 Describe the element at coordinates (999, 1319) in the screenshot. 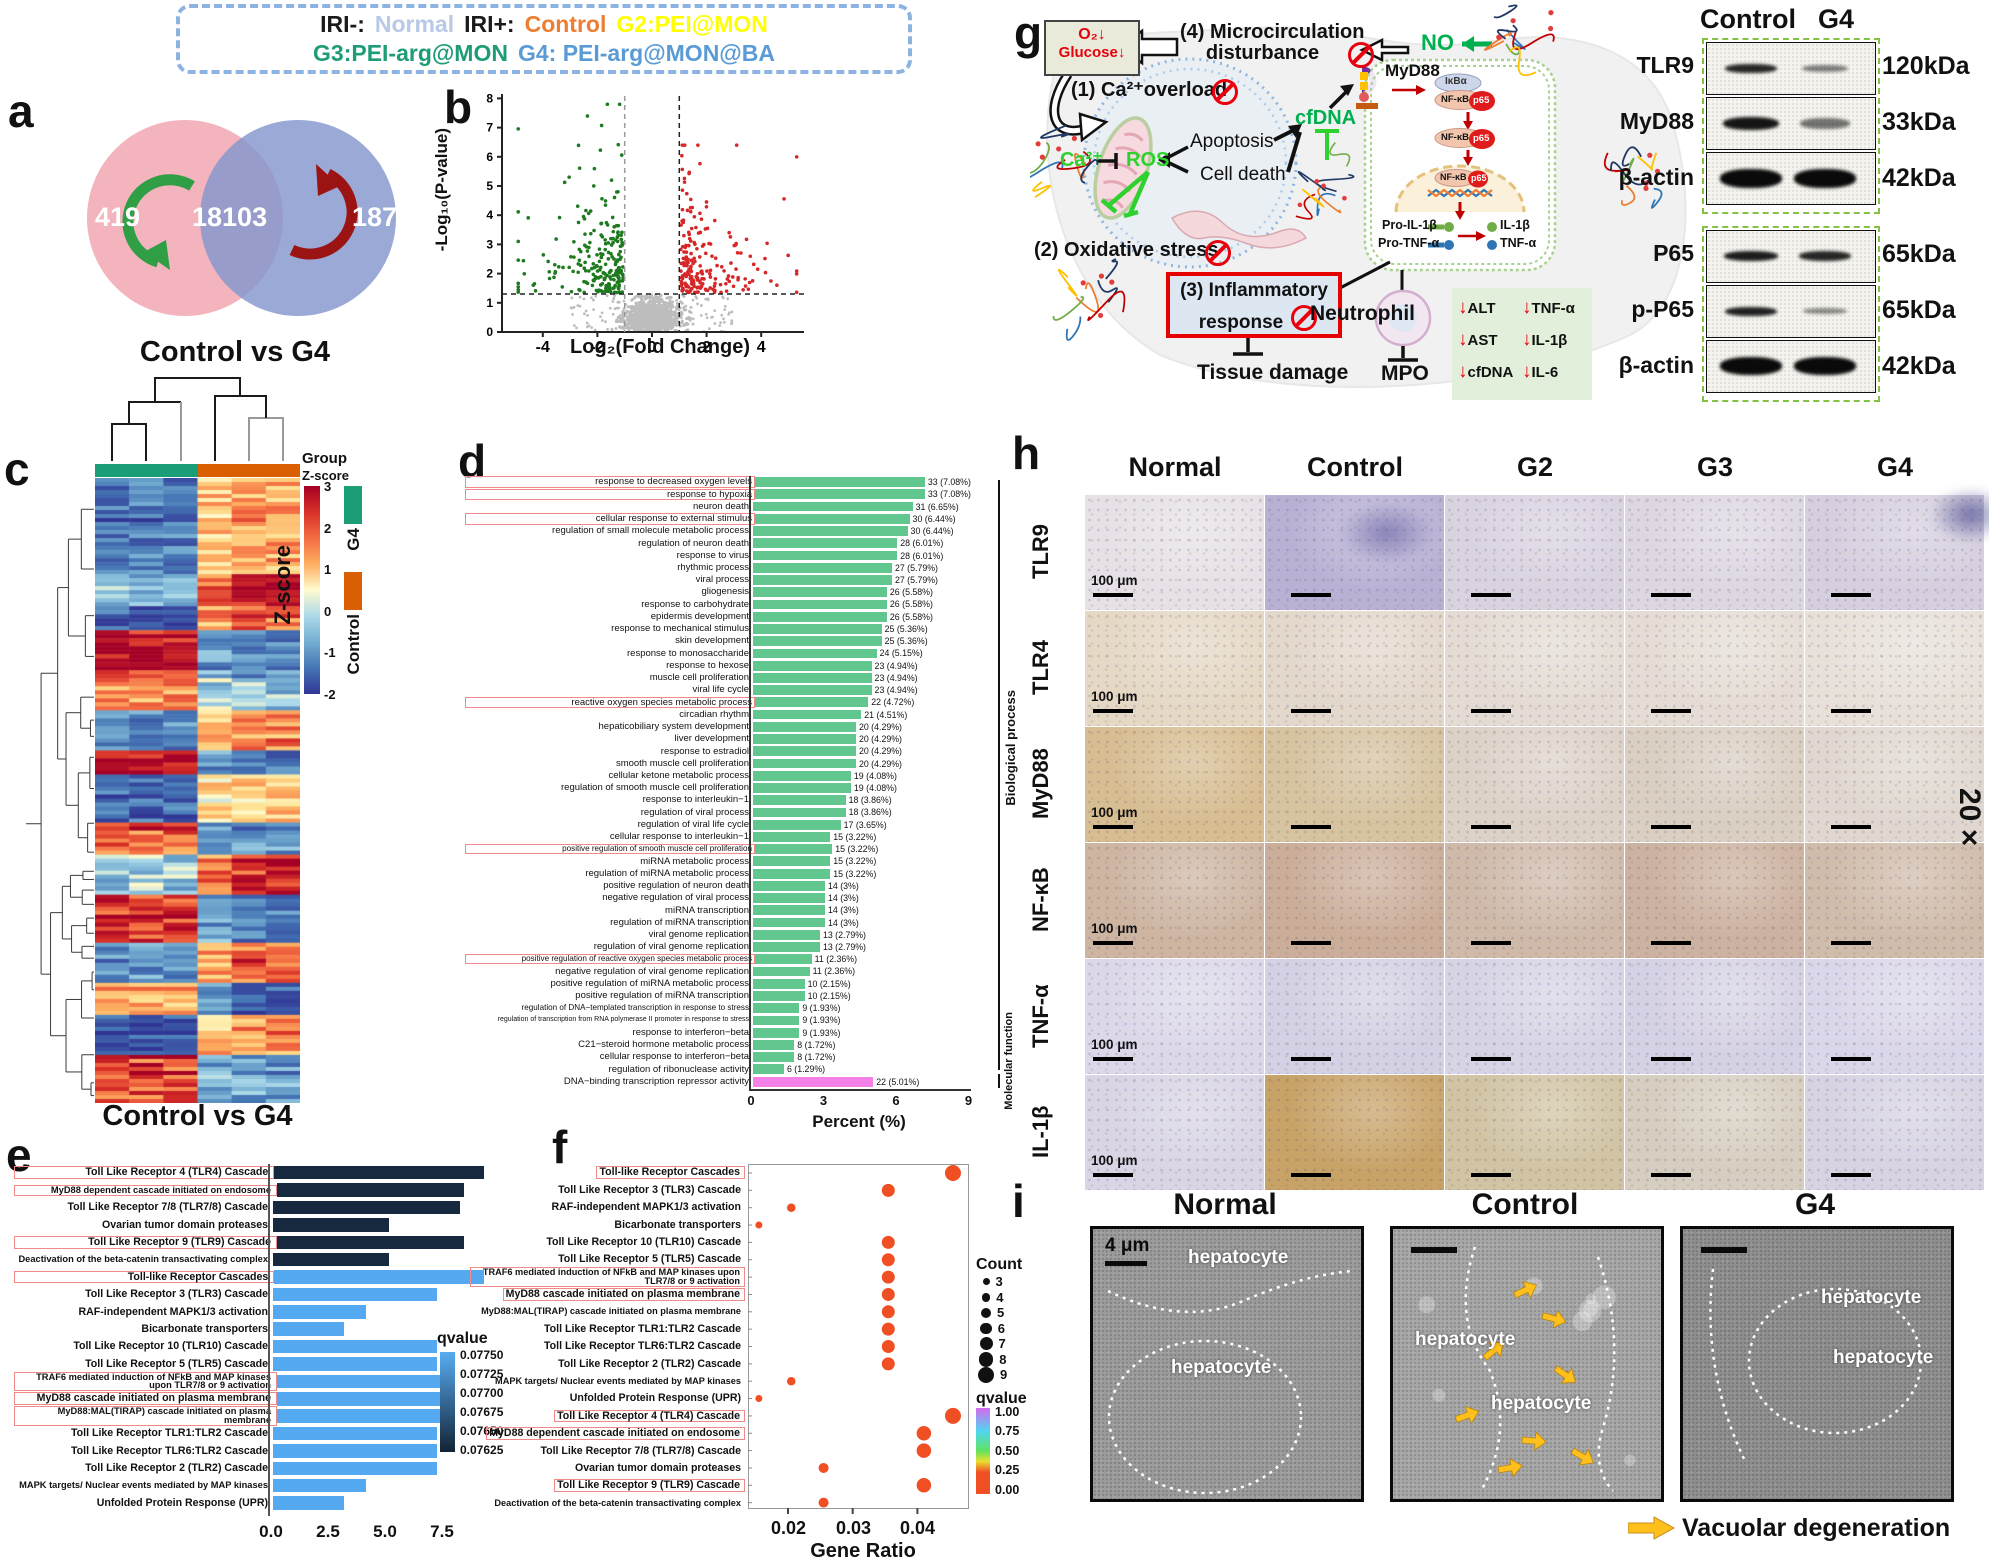

I see `count-legend: Count 3 4 5 6 7 8 9` at that location.